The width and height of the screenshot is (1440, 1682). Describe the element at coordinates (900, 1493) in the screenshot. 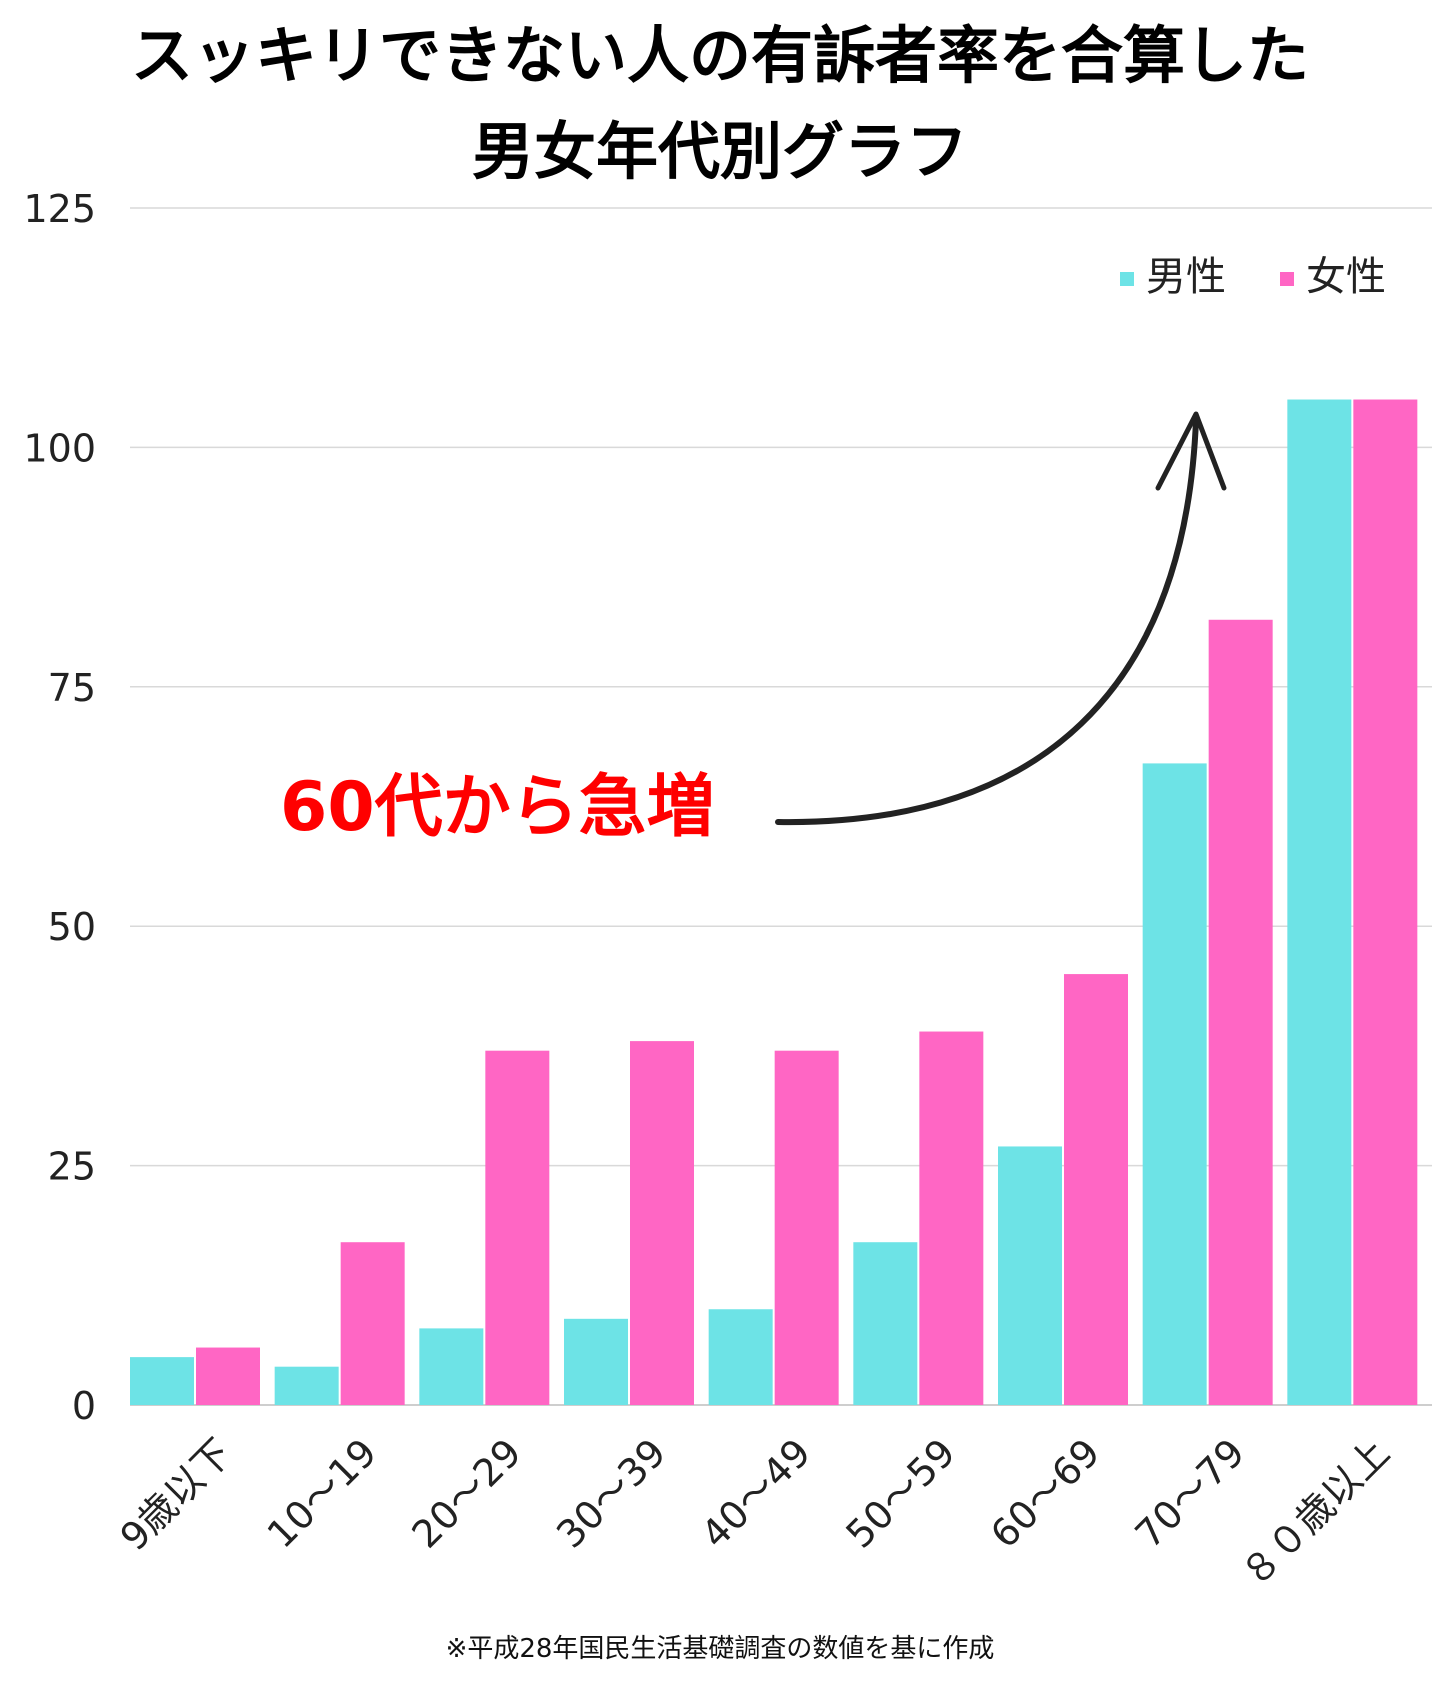

I see `x-tick-label: 50〜59` at that location.